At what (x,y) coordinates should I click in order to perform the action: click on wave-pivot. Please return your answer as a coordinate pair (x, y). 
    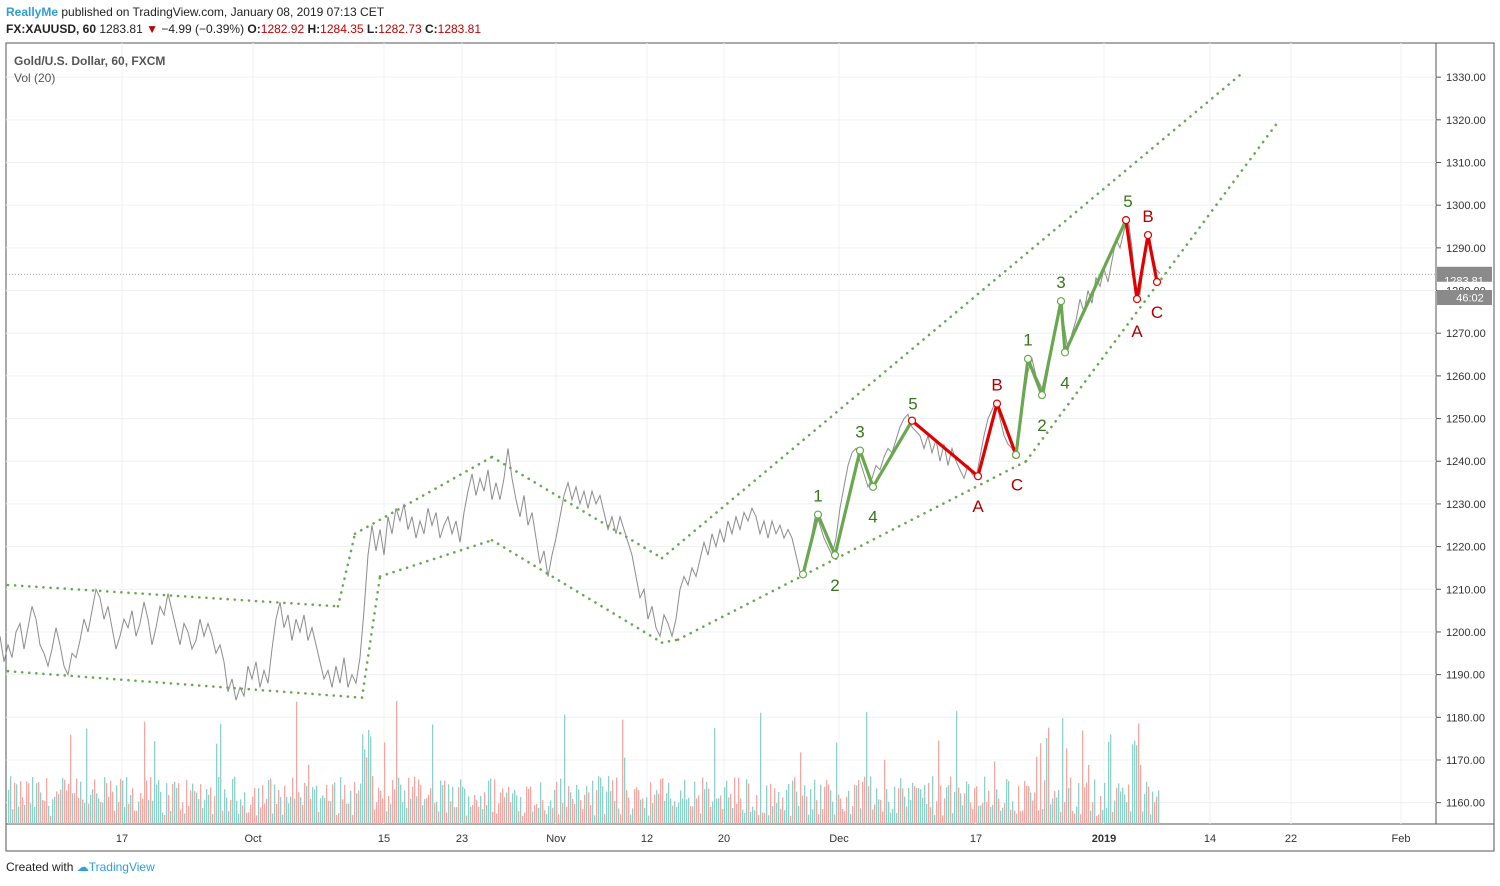
    Looking at the image, I should click on (997, 403).